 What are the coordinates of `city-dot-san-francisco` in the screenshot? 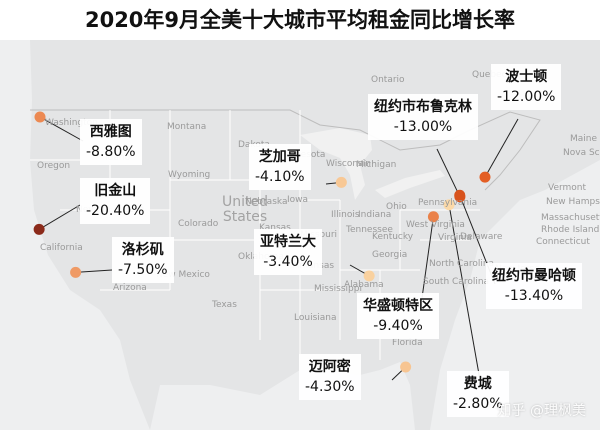 It's located at (39, 229).